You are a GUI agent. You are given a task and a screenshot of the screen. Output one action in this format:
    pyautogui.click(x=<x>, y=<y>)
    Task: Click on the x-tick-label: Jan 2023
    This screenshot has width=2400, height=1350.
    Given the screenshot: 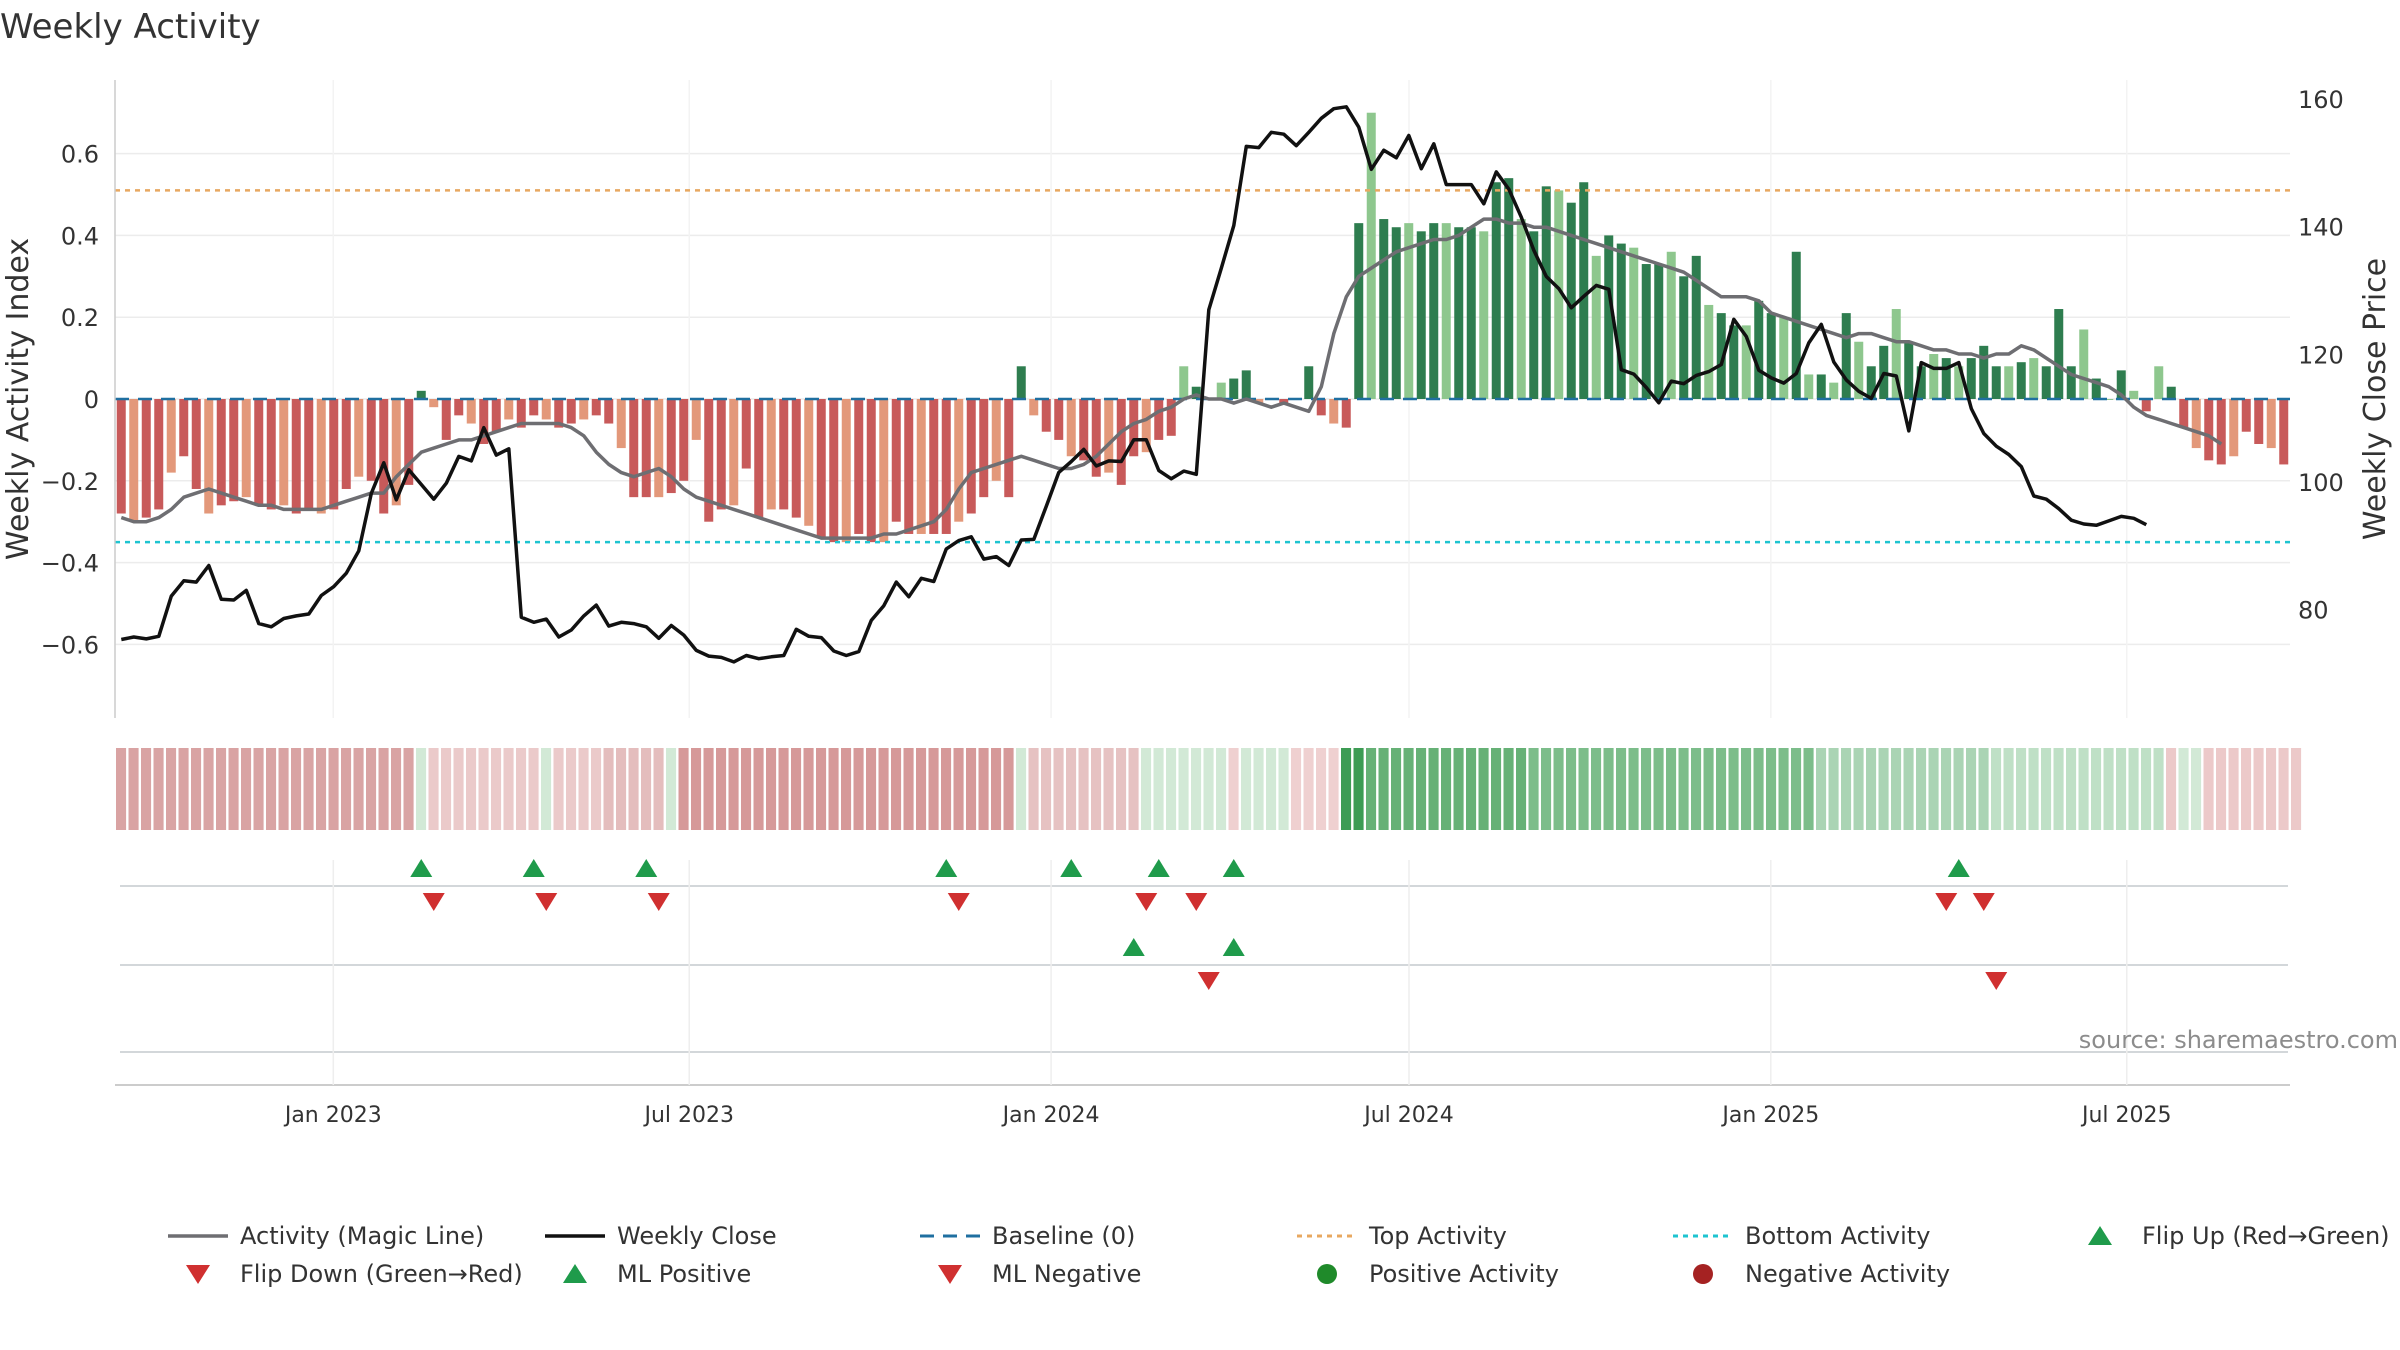 What is the action you would take?
    pyautogui.click(x=332, y=1115)
    